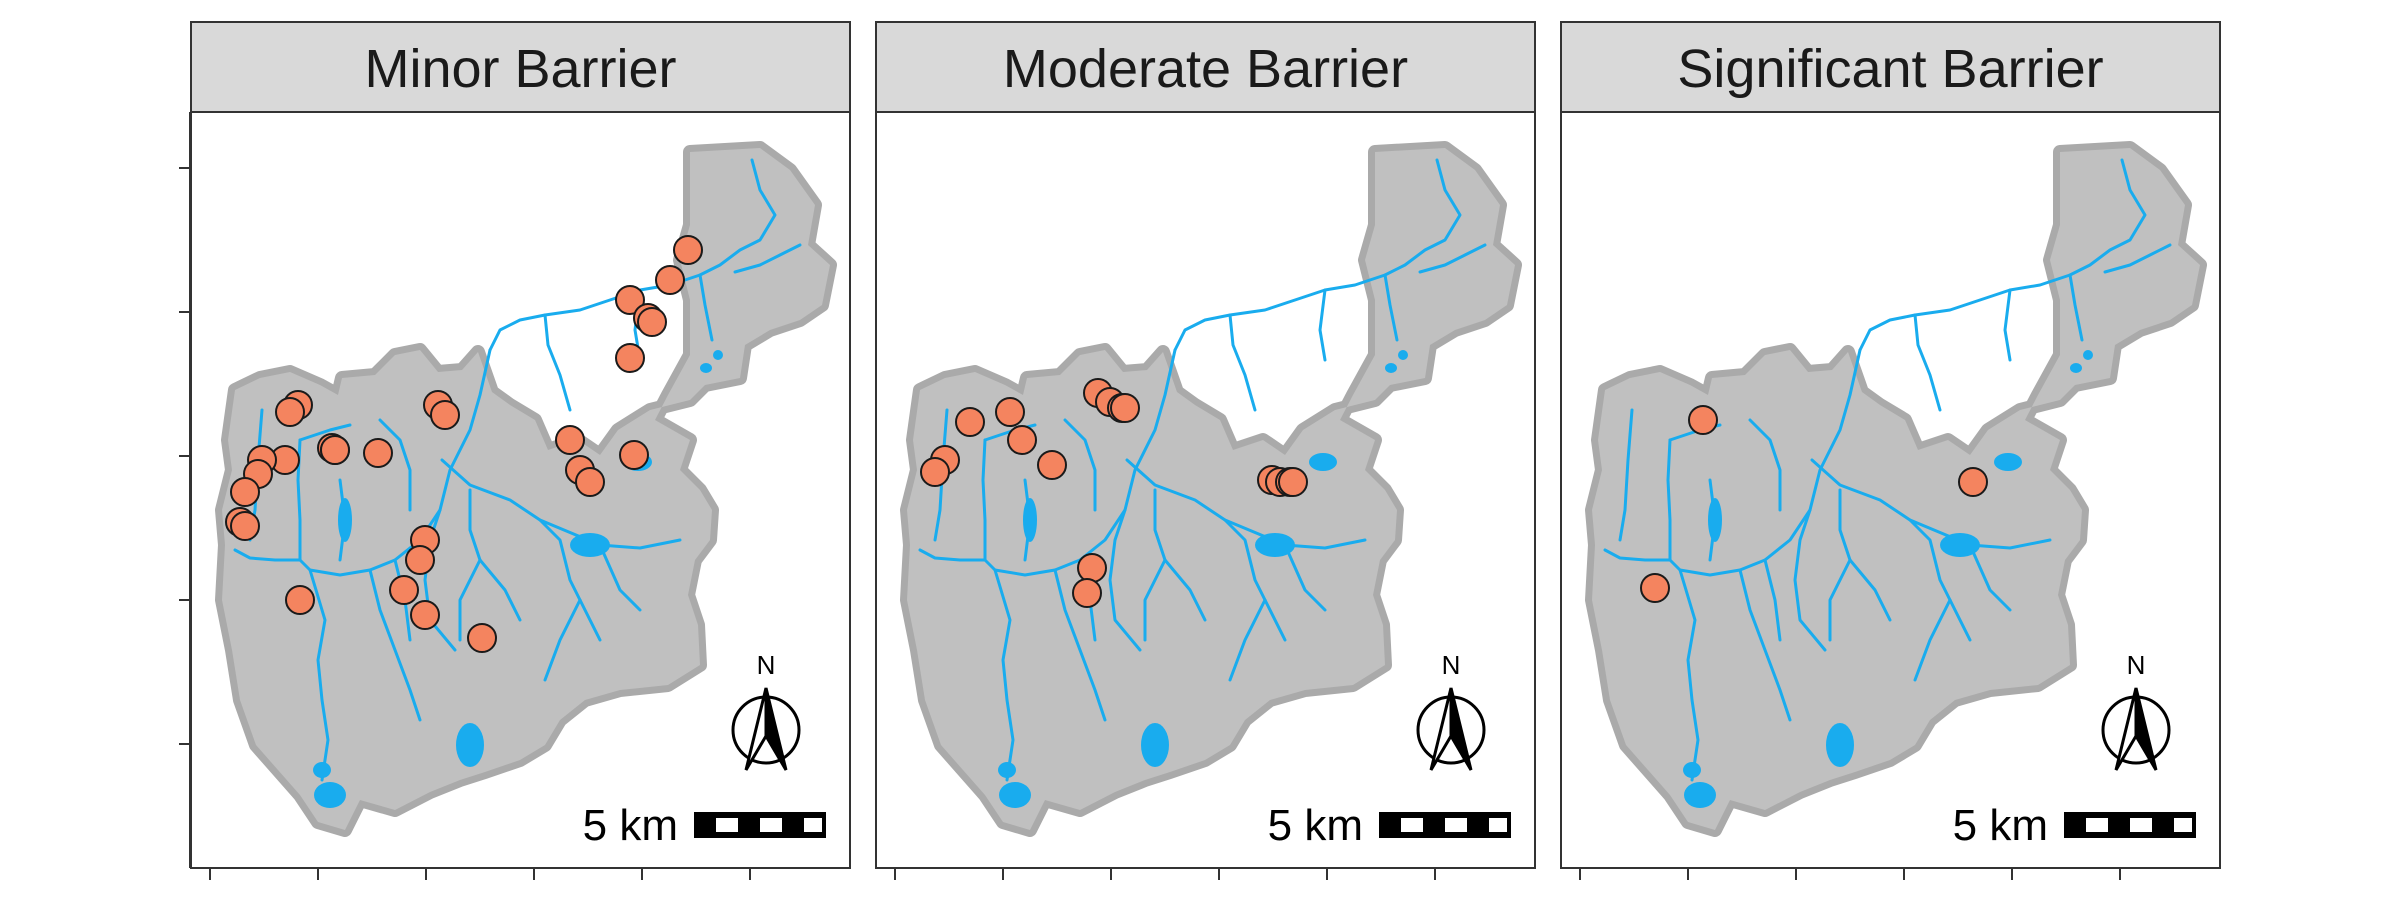  I want to click on panel-title: Minor Barrier, so click(520, 69).